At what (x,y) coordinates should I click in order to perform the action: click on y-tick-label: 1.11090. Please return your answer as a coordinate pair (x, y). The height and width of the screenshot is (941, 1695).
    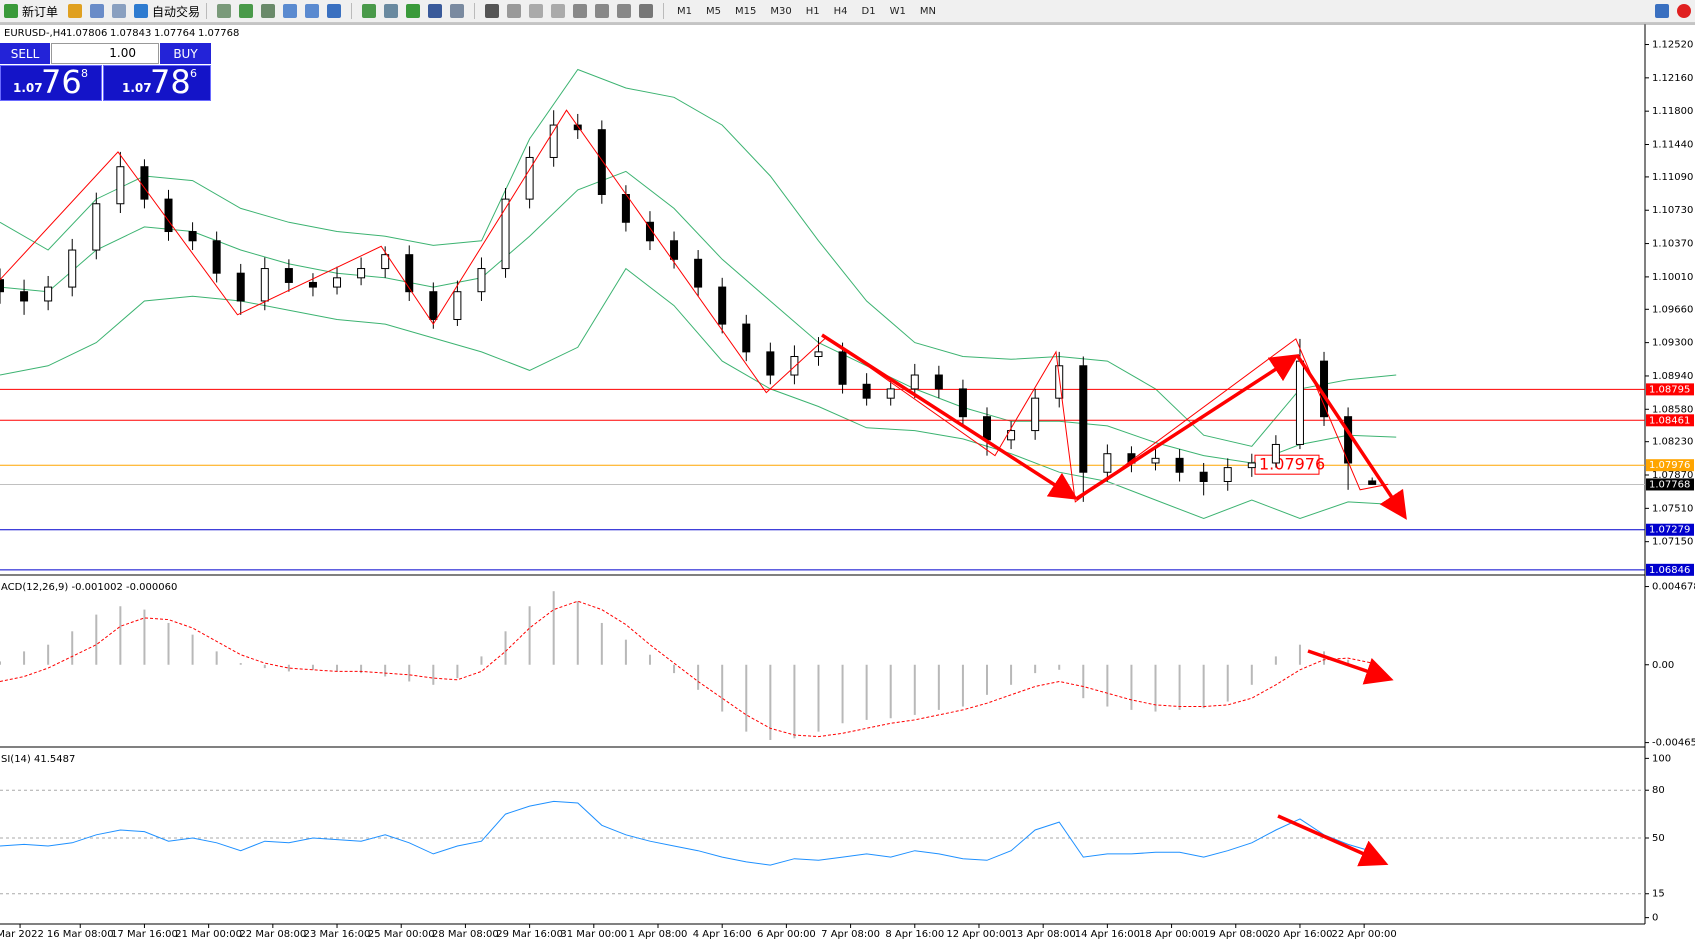
    Looking at the image, I should click on (1672, 177).